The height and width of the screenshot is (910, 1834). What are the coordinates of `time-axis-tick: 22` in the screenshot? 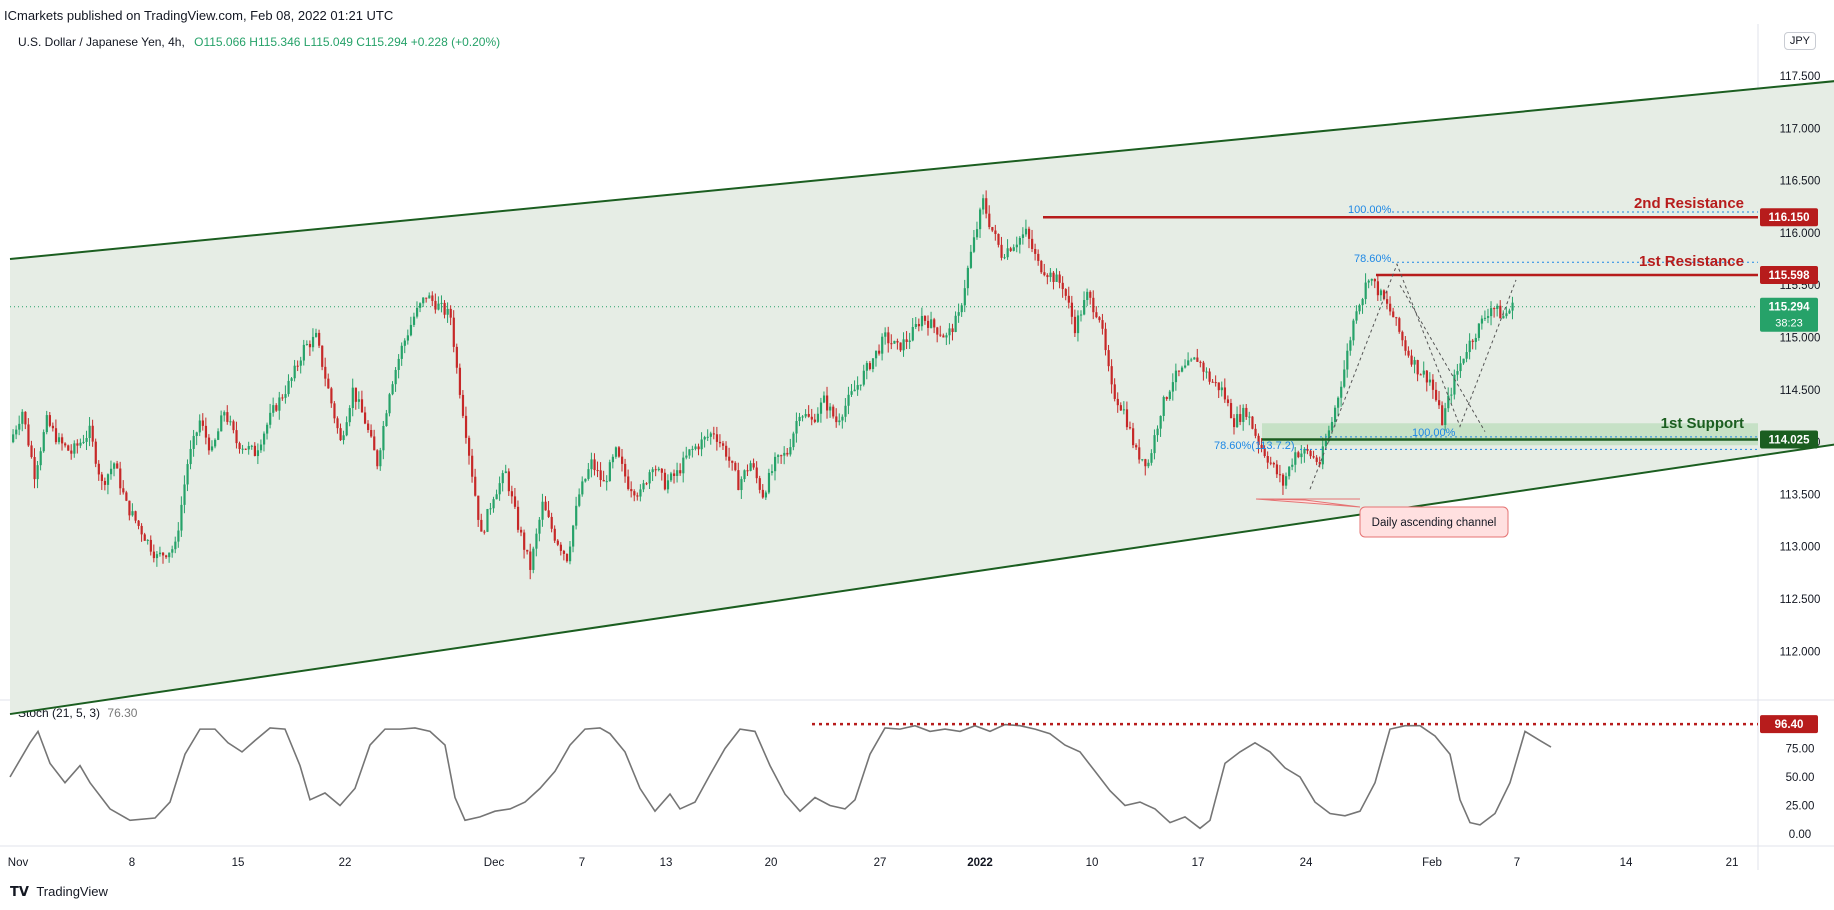 It's located at (345, 863).